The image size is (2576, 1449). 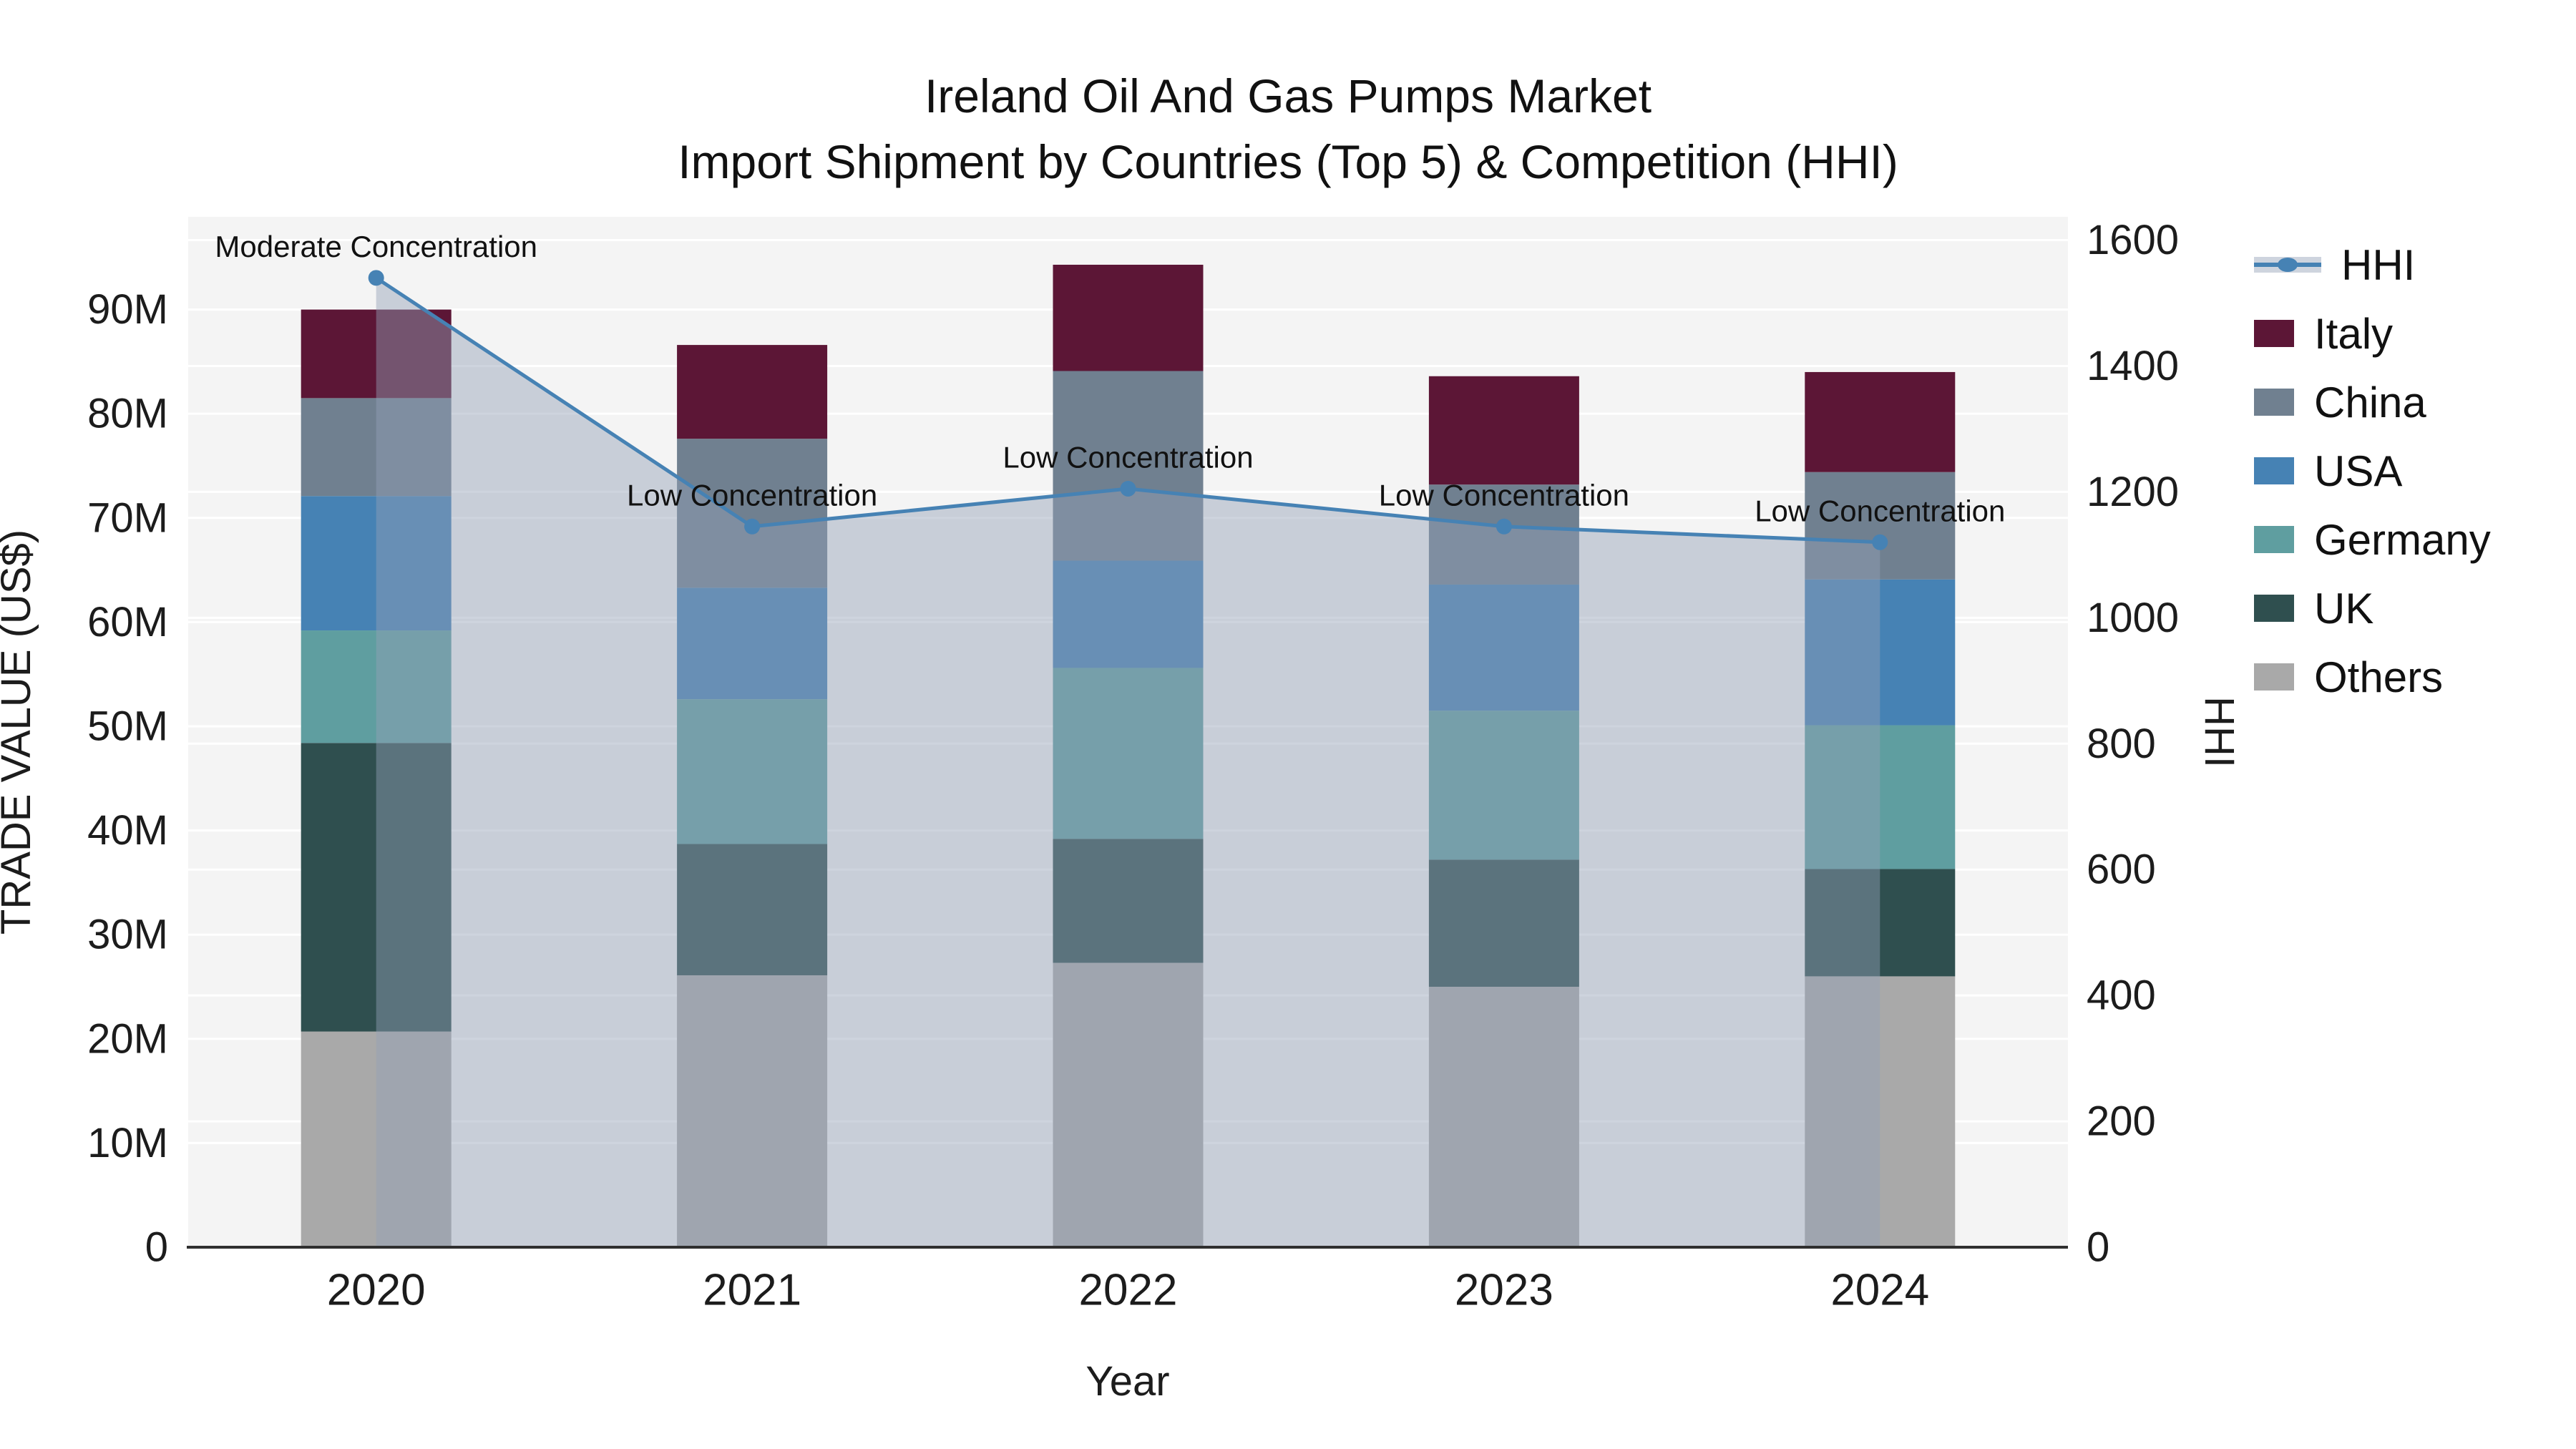 What do you see at coordinates (1128, 1104) in the screenshot?
I see `bar-segment-others-2022` at bounding box center [1128, 1104].